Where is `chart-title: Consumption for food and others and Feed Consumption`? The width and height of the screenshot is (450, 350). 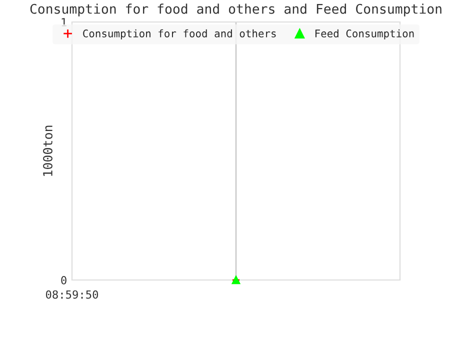
chart-title: Consumption for food and others and Feed Consumption is located at coordinates (236, 10).